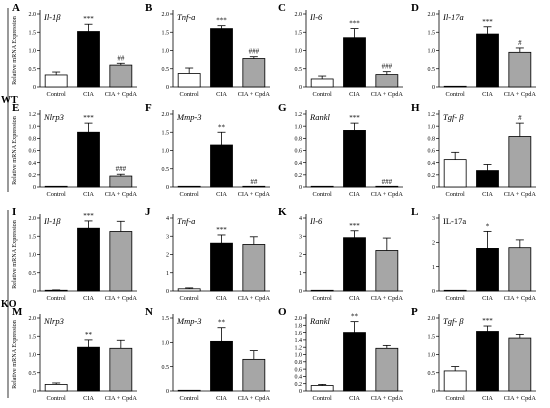 This screenshot has width=550, height=408. Describe the element at coordinates (148, 212) in the screenshot. I see `panel-letter-j: J` at that location.